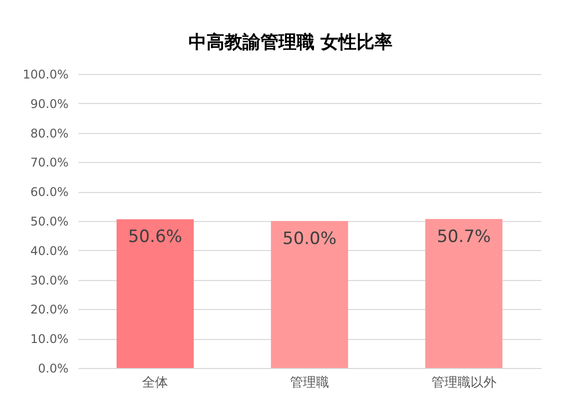  What do you see at coordinates (53, 369) in the screenshot?
I see `y-tick-label: 0.0%` at bounding box center [53, 369].